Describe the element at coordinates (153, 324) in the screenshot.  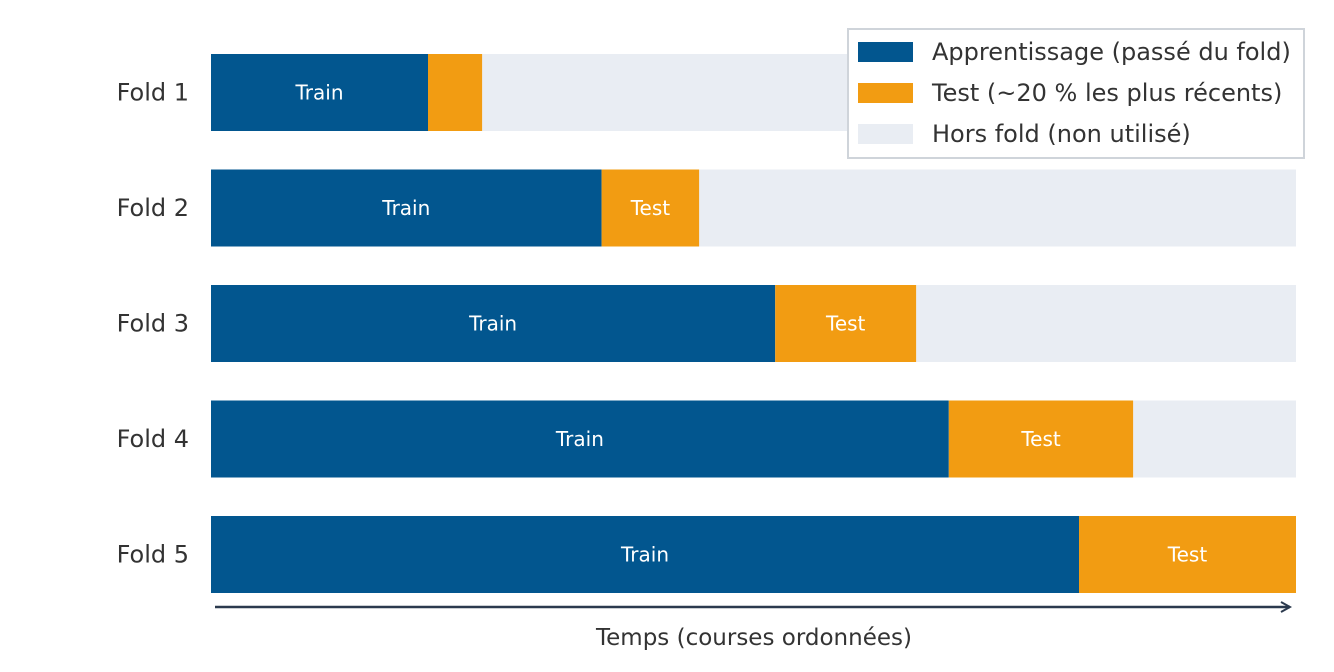
I see `fold-label: Fold 3` at that location.